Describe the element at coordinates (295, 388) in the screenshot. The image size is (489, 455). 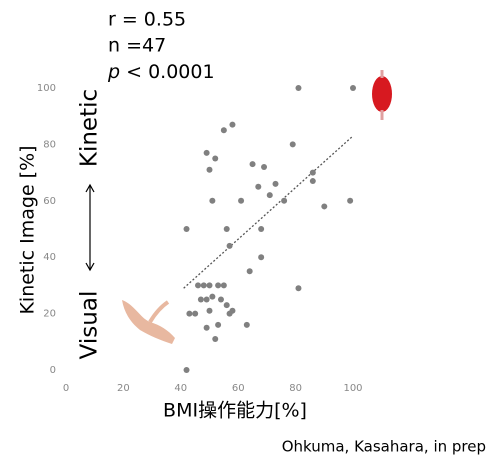
I see `x-tick-label: 80` at that location.